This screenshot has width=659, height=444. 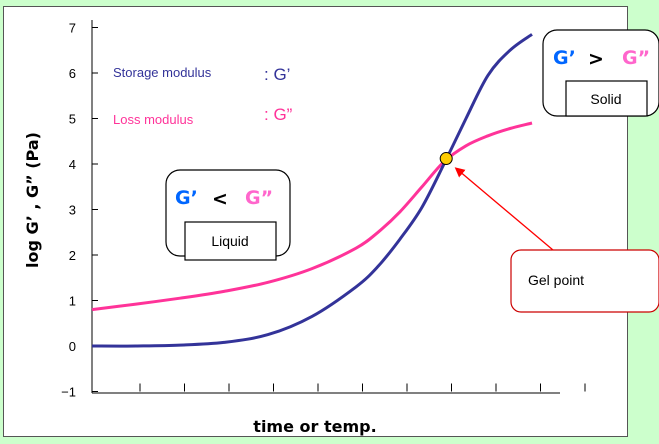 I want to click on solid-g-prime: G’, so click(x=564, y=58).